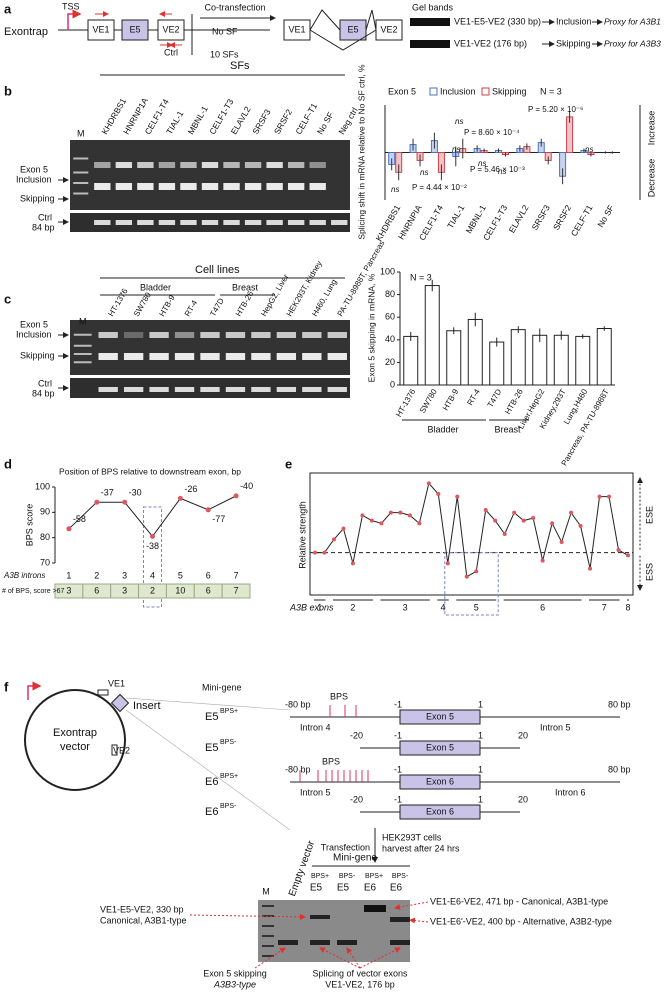 The height and width of the screenshot is (992, 672). Describe the element at coordinates (100, 29) in the screenshot. I see `label: VE1` at that location.